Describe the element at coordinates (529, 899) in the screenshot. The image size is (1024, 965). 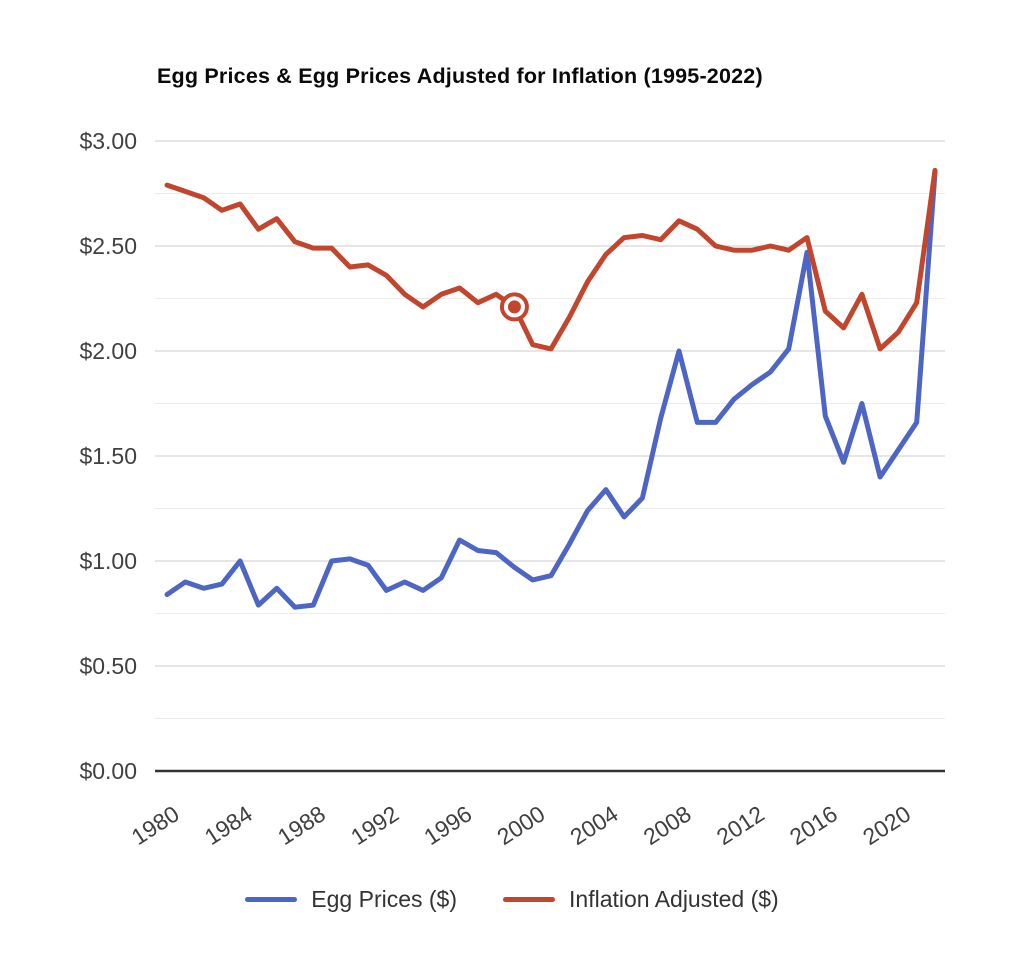
I see `inflation-adjusted-line-swatch` at that location.